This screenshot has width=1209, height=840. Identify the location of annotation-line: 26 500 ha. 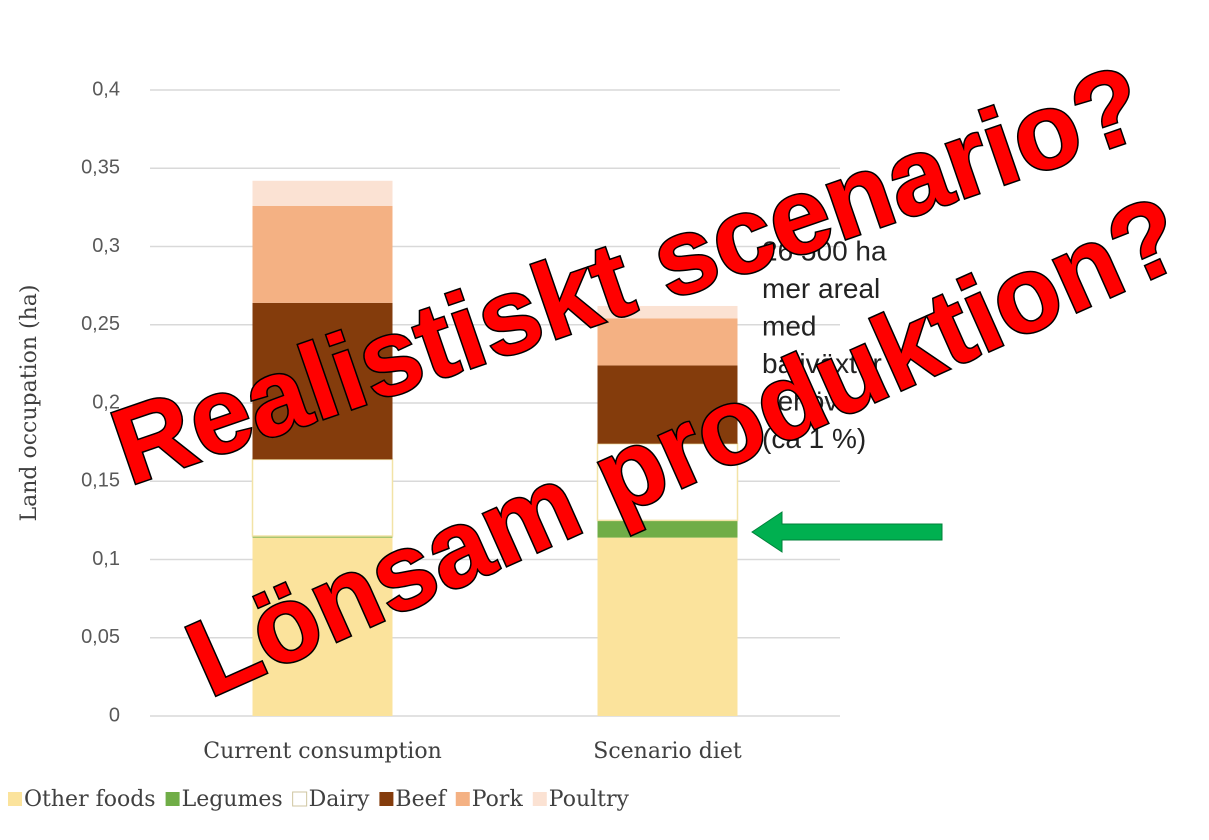
(824, 250).